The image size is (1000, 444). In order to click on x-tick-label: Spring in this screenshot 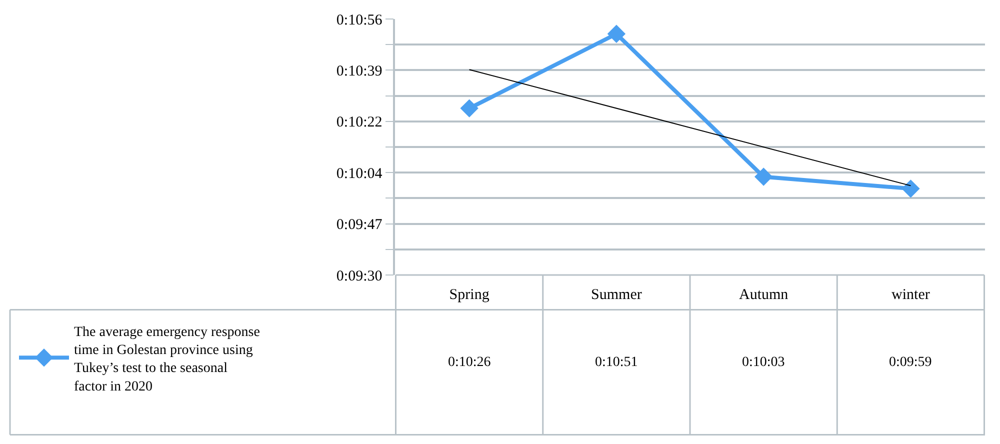, I will do `click(469, 295)`.